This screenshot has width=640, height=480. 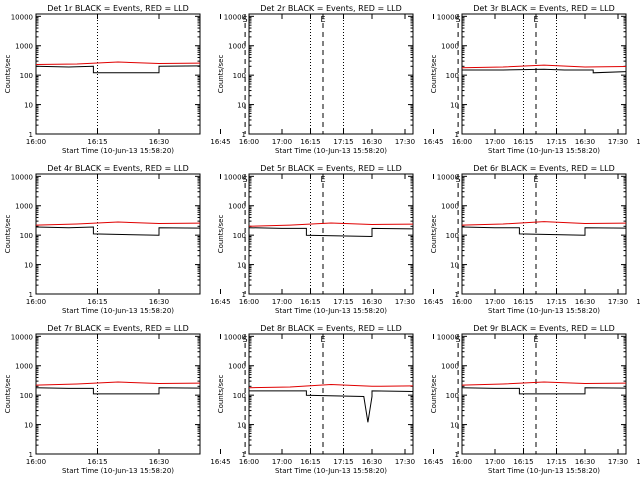 What do you see at coordinates (544, 328) in the screenshot?
I see `panel-title: Det 9r BLACK = Events, RED = LLD` at bounding box center [544, 328].